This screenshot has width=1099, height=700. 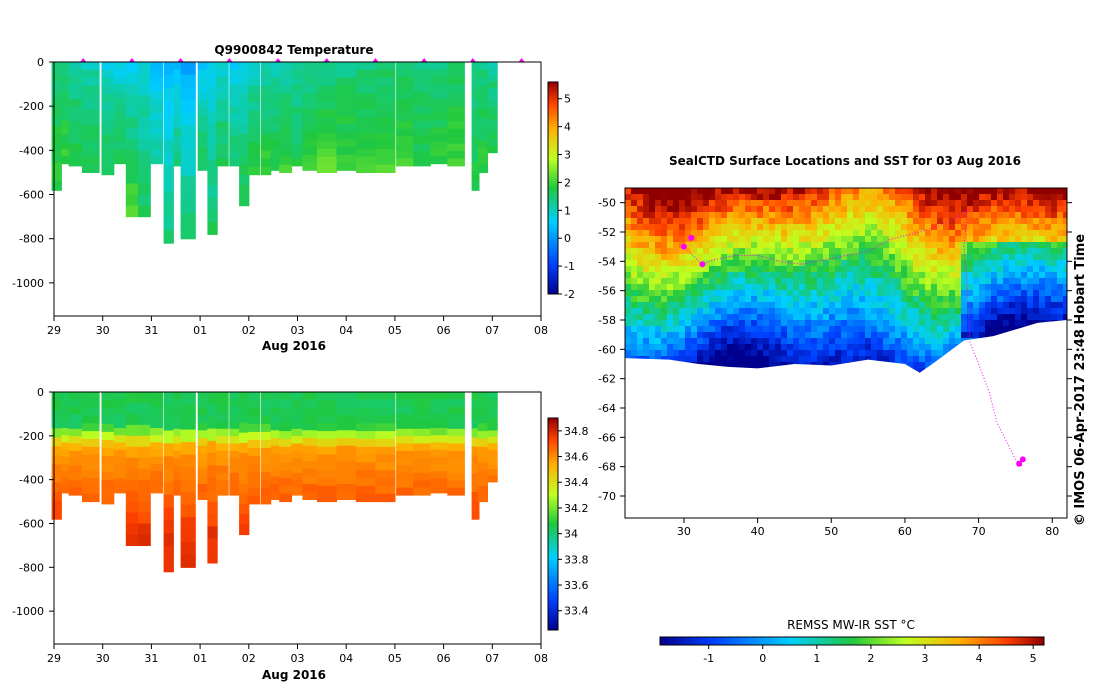 What do you see at coordinates (375, 60) in the screenshot?
I see `profile-marker` at bounding box center [375, 60].